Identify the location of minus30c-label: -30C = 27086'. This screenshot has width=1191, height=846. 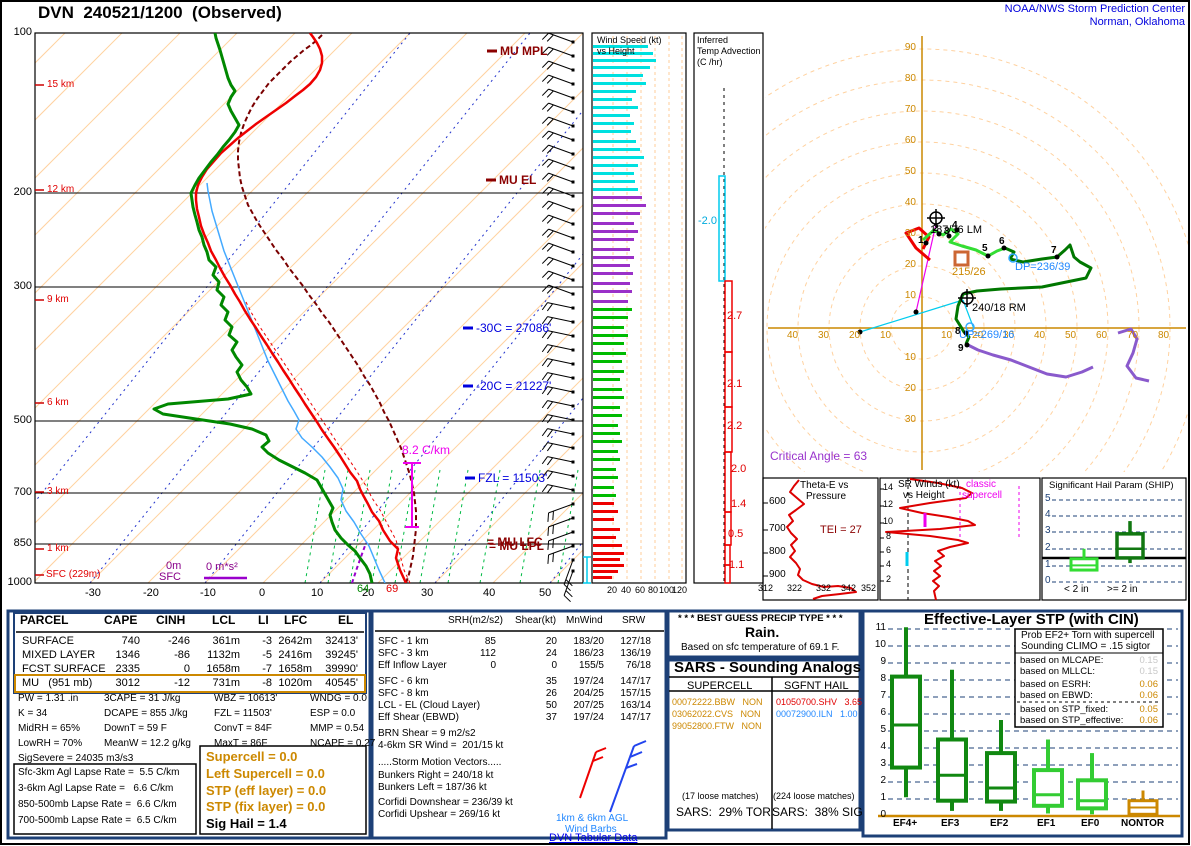
(514, 328).